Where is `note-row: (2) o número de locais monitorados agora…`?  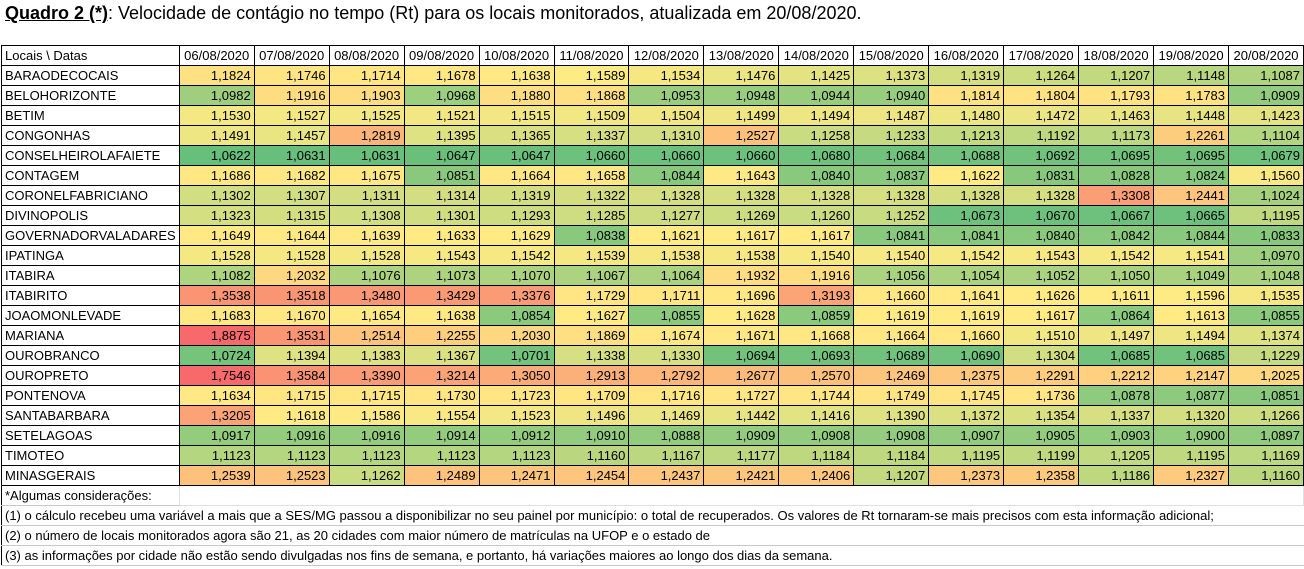 note-row: (2) o número de locais monitorados agora… is located at coordinates (652, 535).